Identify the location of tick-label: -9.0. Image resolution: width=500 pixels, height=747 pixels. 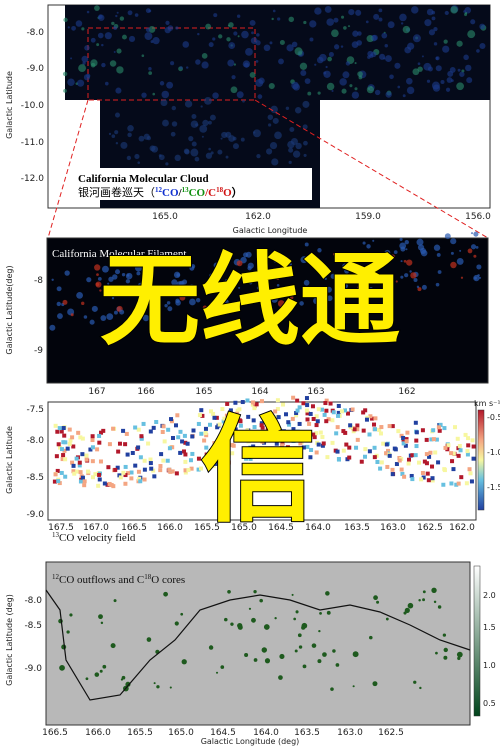
(35, 69).